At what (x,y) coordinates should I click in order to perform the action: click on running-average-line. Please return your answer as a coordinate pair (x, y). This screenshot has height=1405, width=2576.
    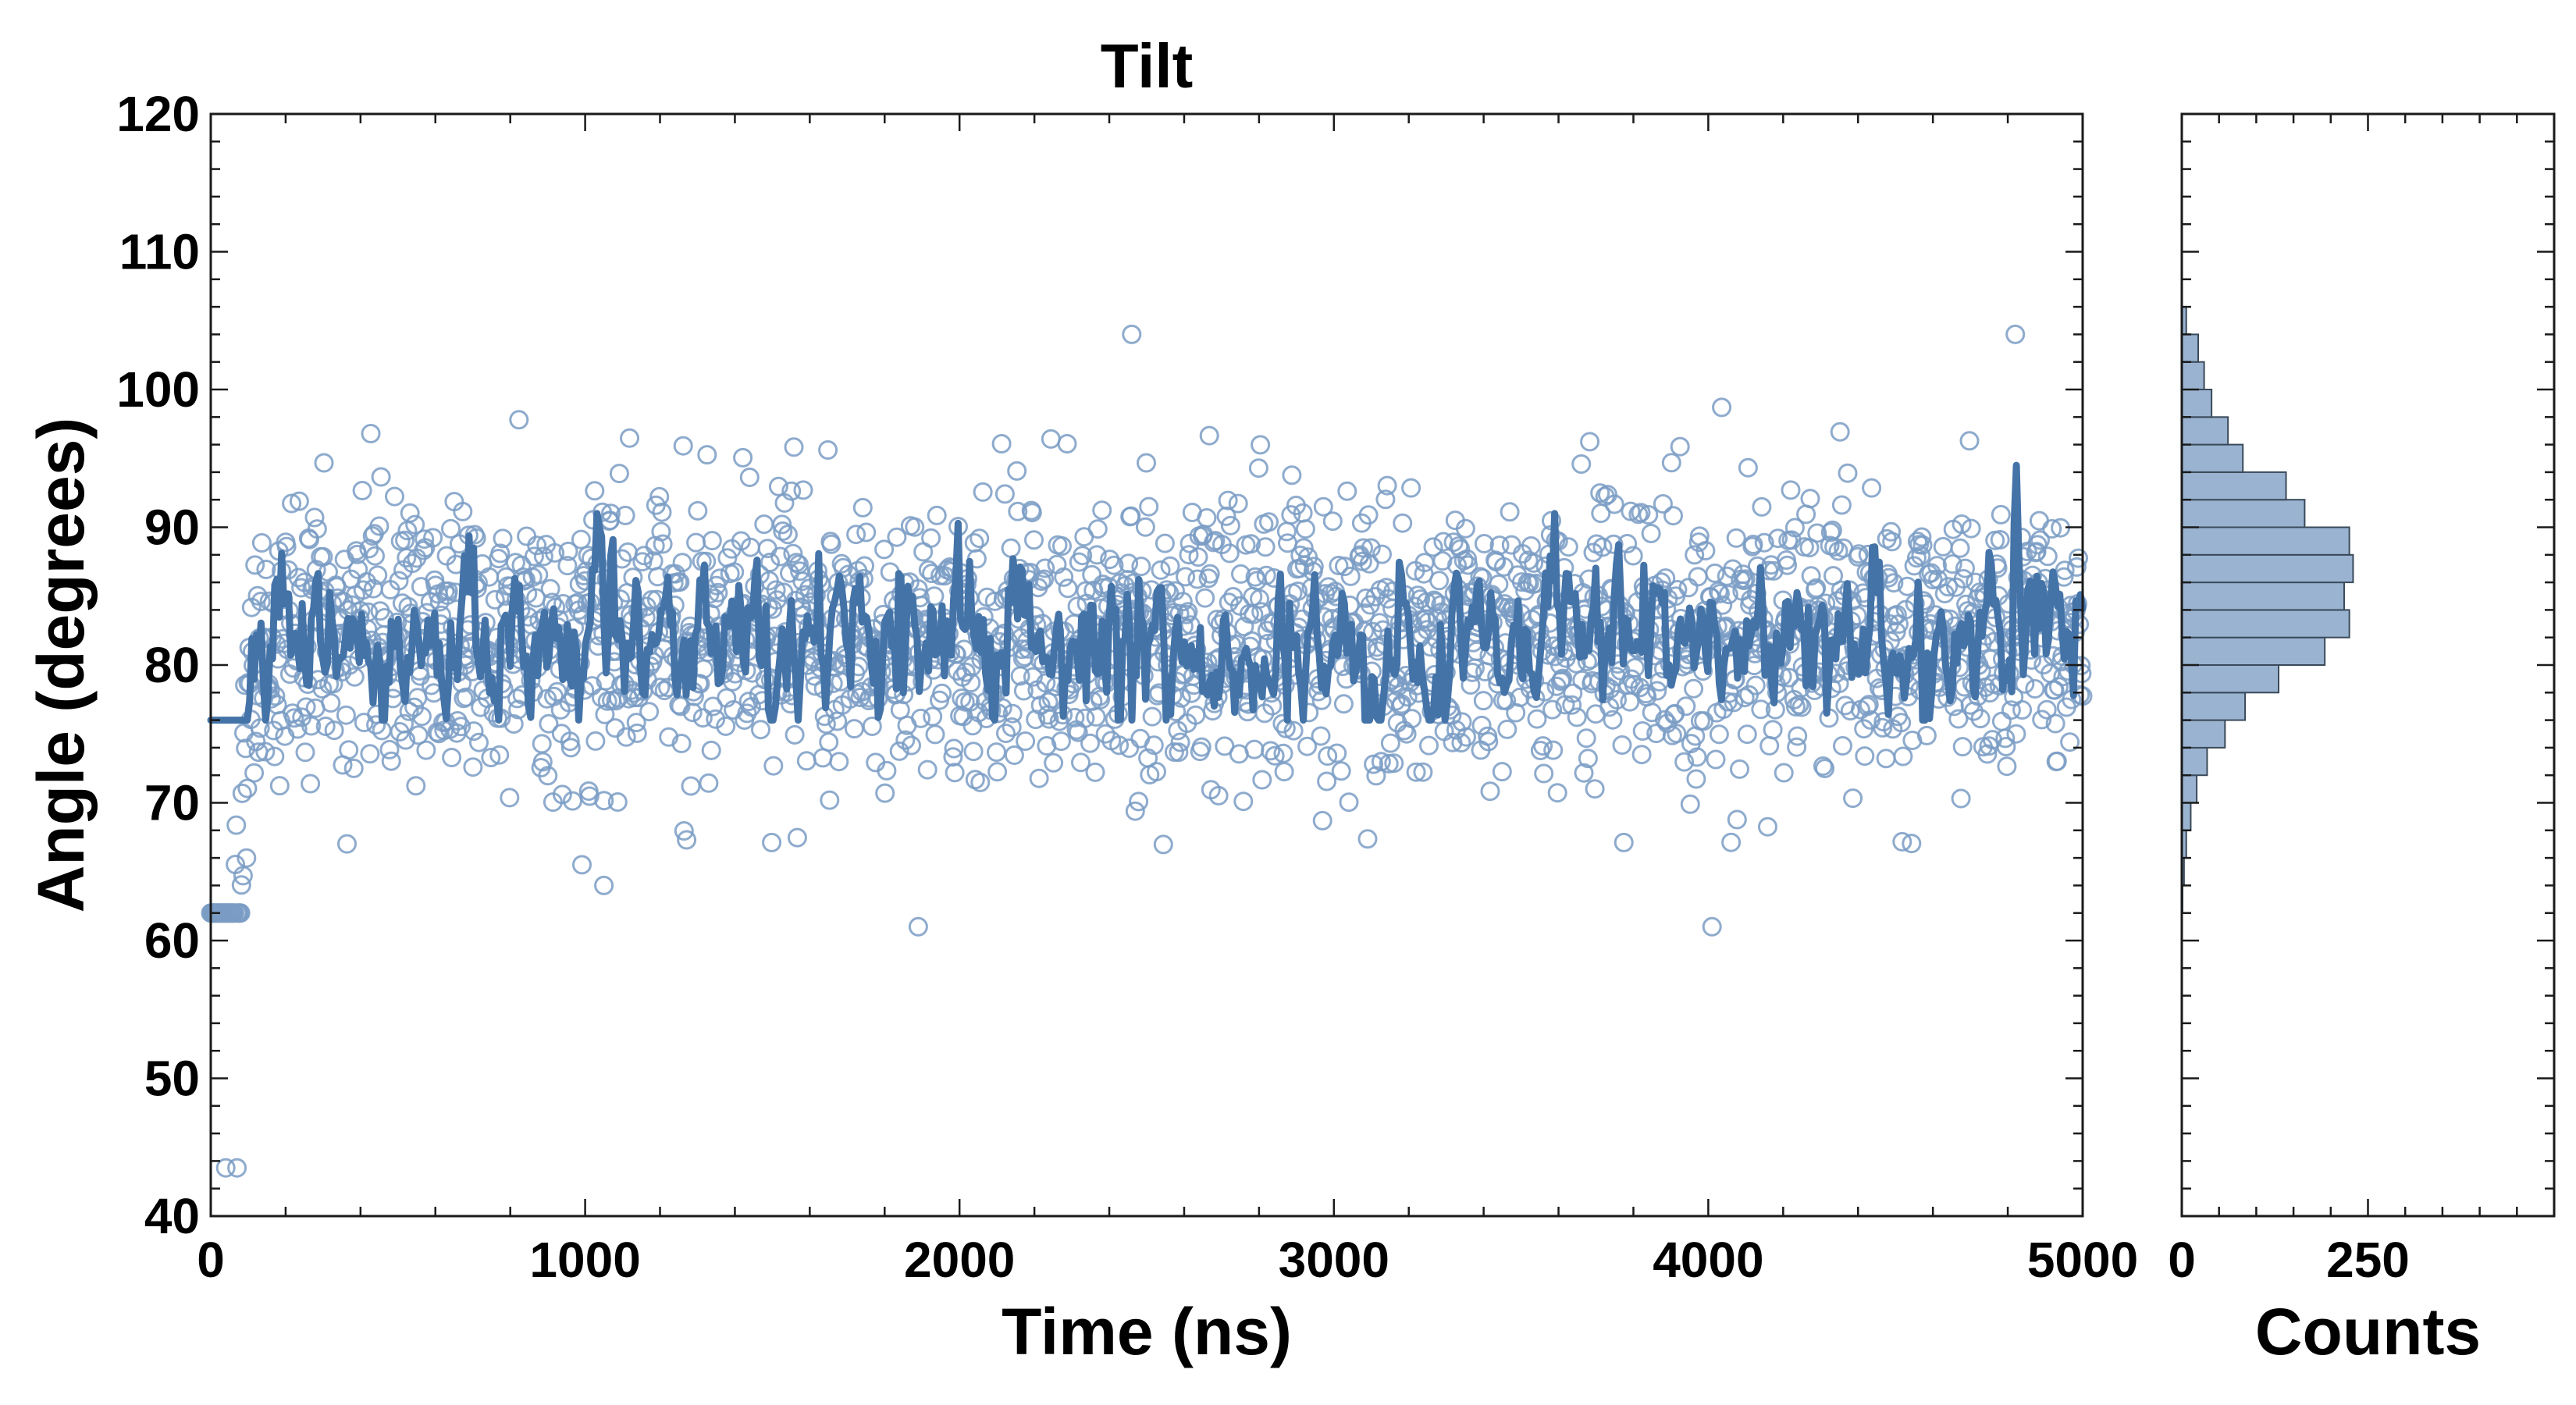
    Looking at the image, I should click on (1147, 592).